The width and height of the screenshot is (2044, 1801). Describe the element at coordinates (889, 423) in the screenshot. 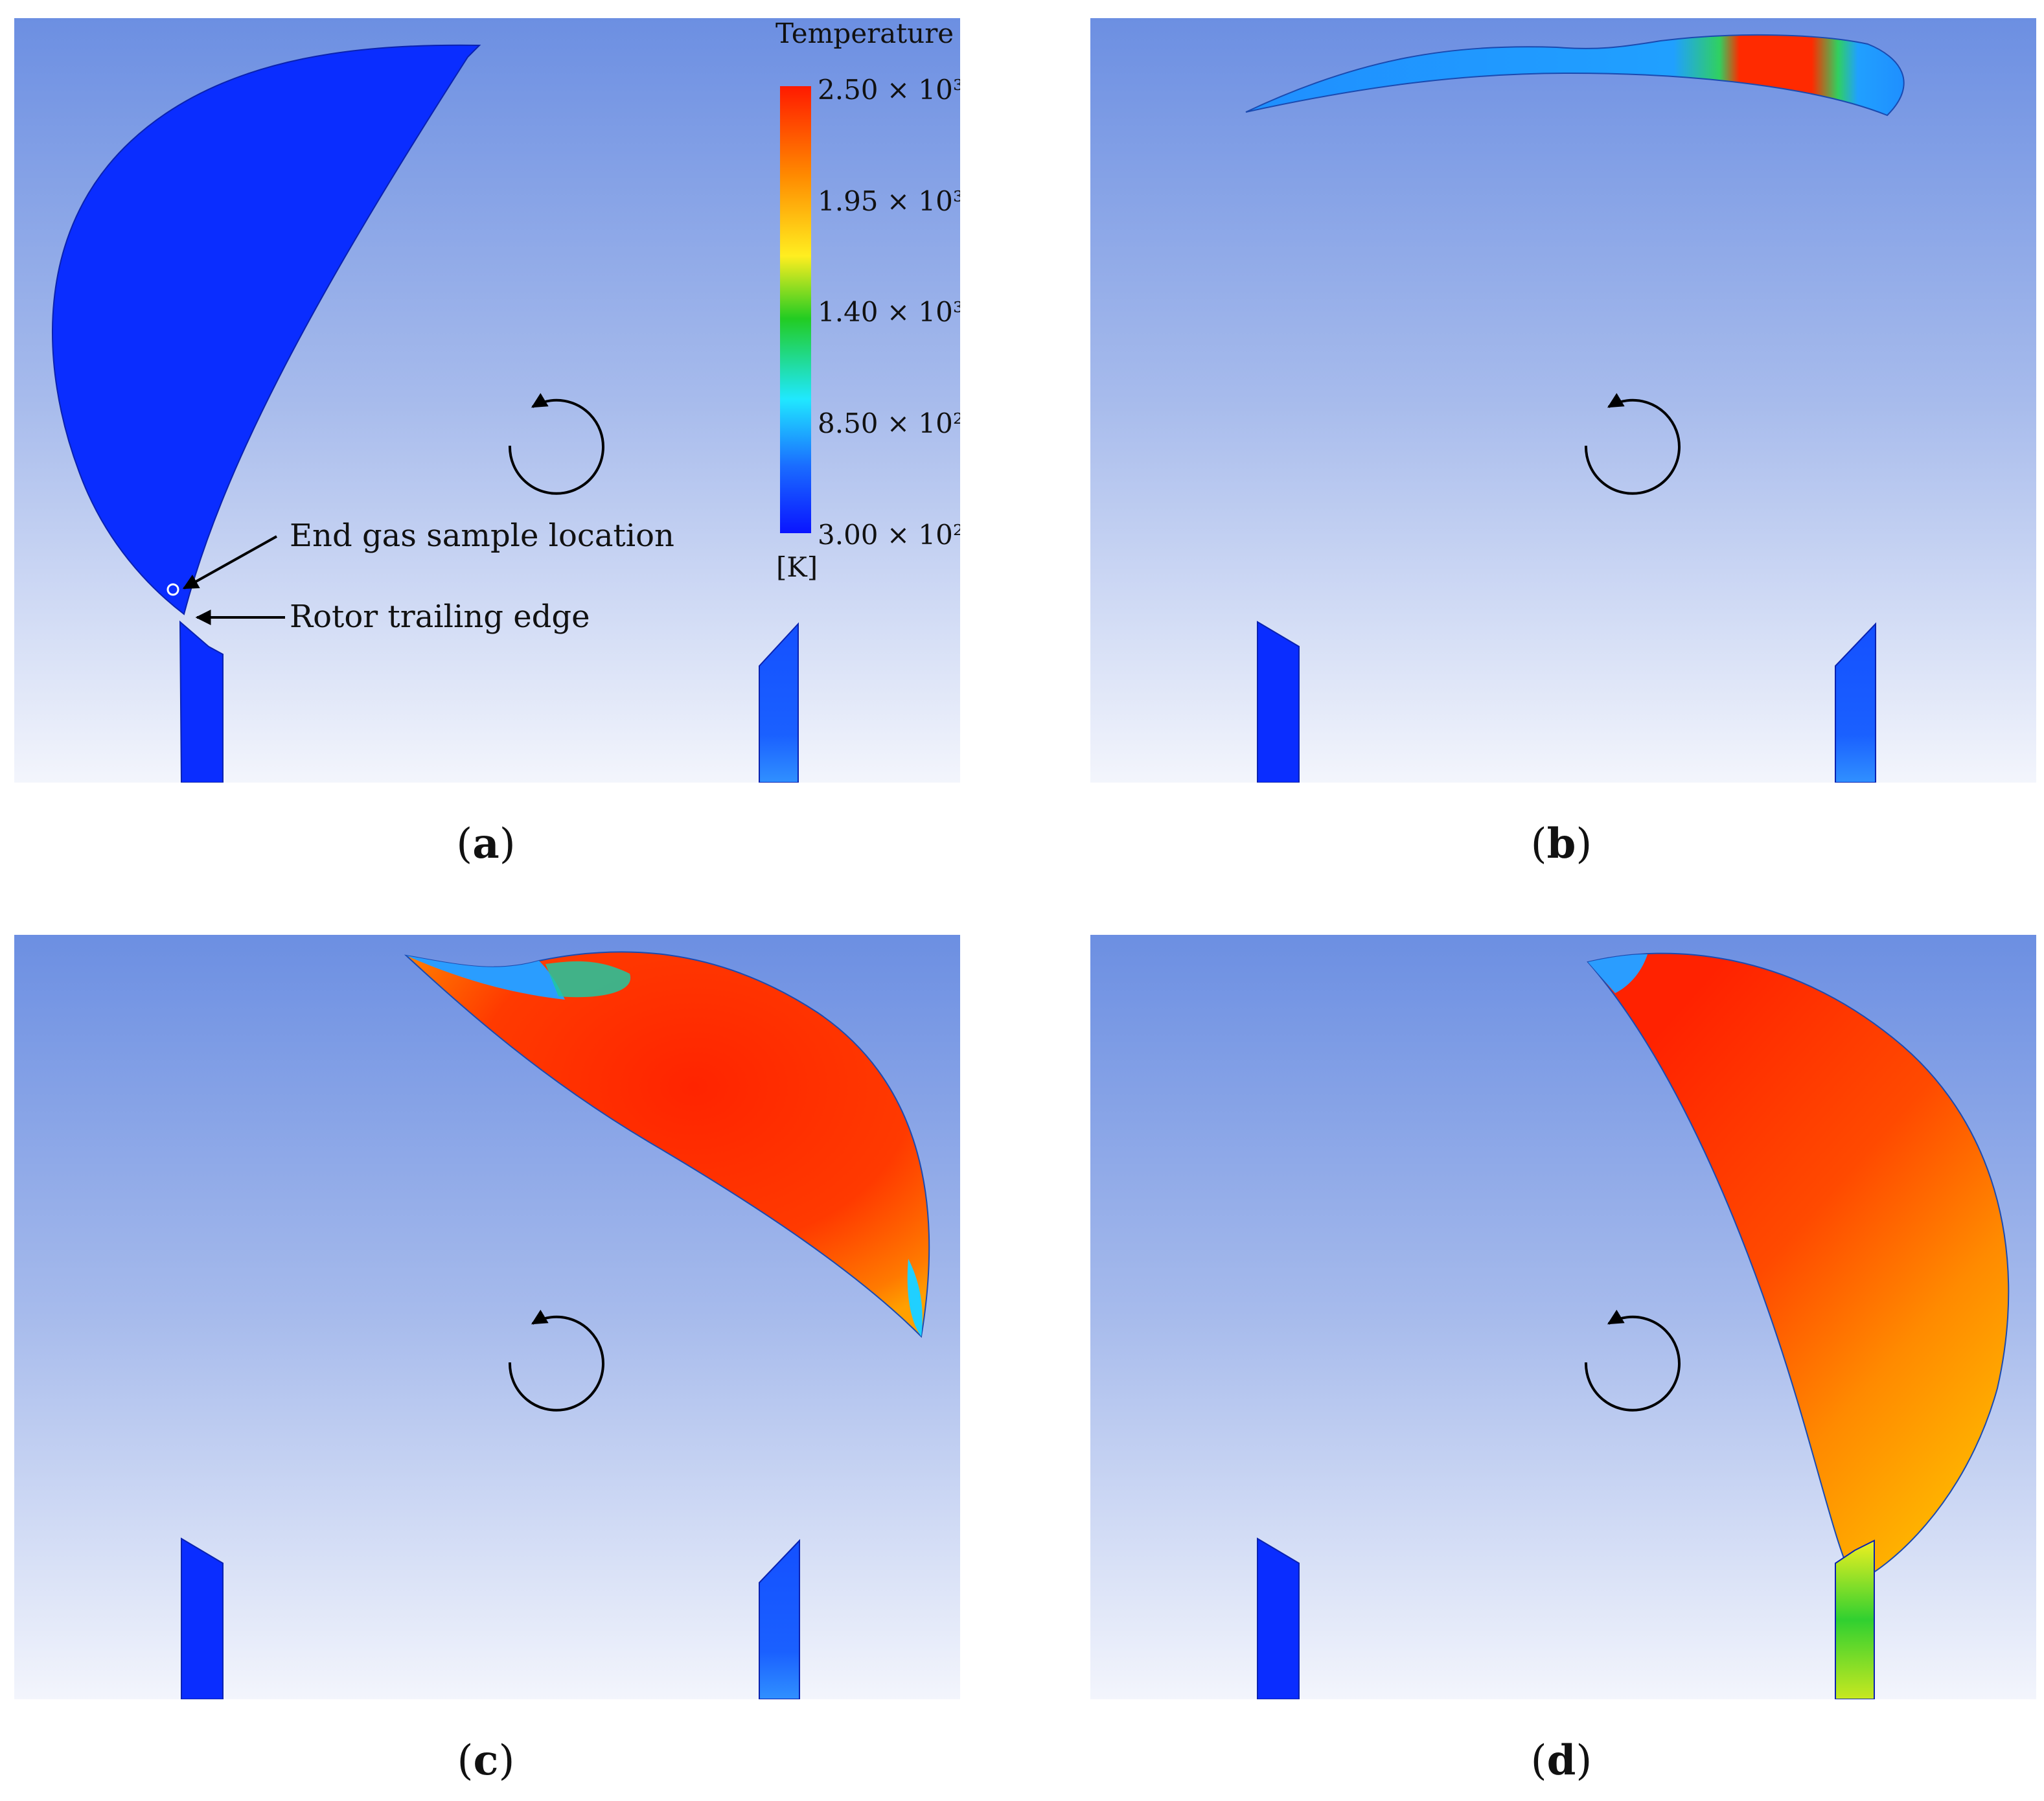

I see `colorbar-tick: 8.50 × 10²` at that location.